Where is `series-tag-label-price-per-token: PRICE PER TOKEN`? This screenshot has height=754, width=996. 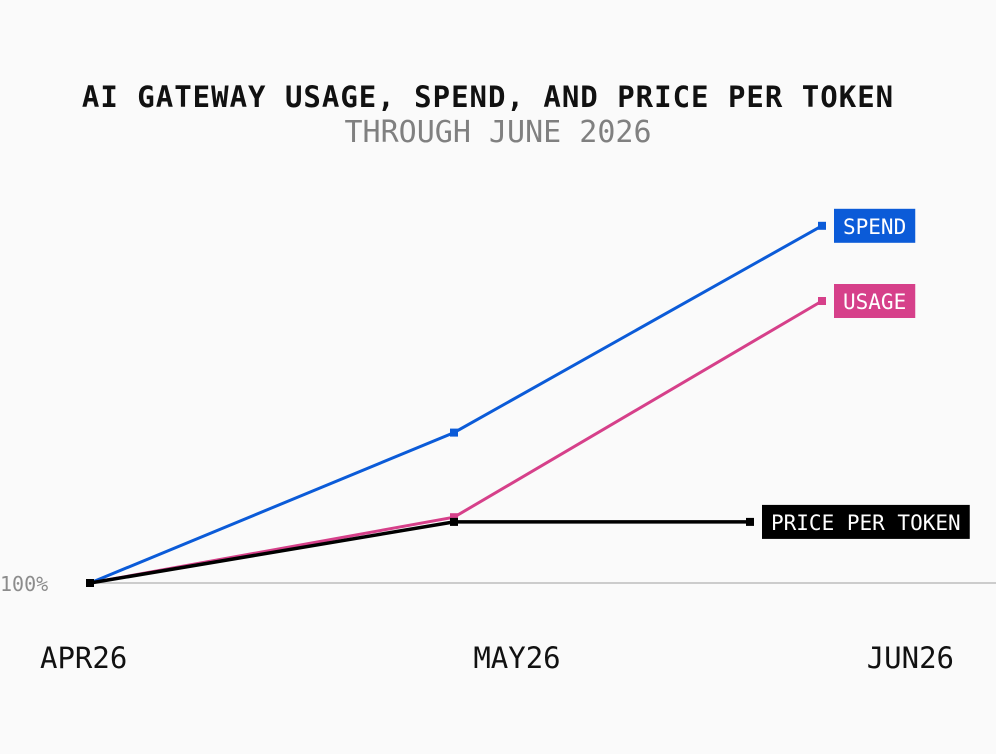 series-tag-label-price-per-token: PRICE PER TOKEN is located at coordinates (866, 523).